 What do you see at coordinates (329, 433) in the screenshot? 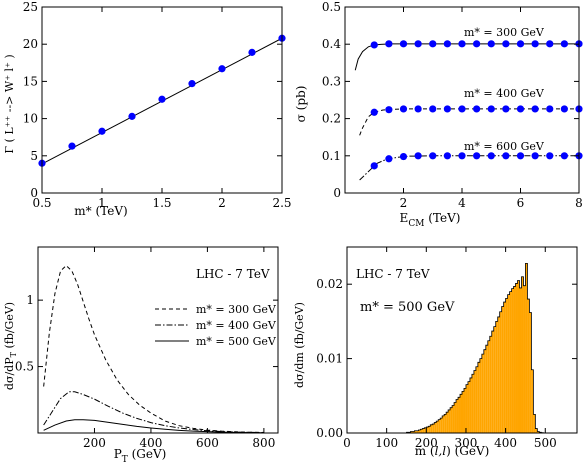
I see `panel4-y-tick-label: 0.00` at bounding box center [329, 433].